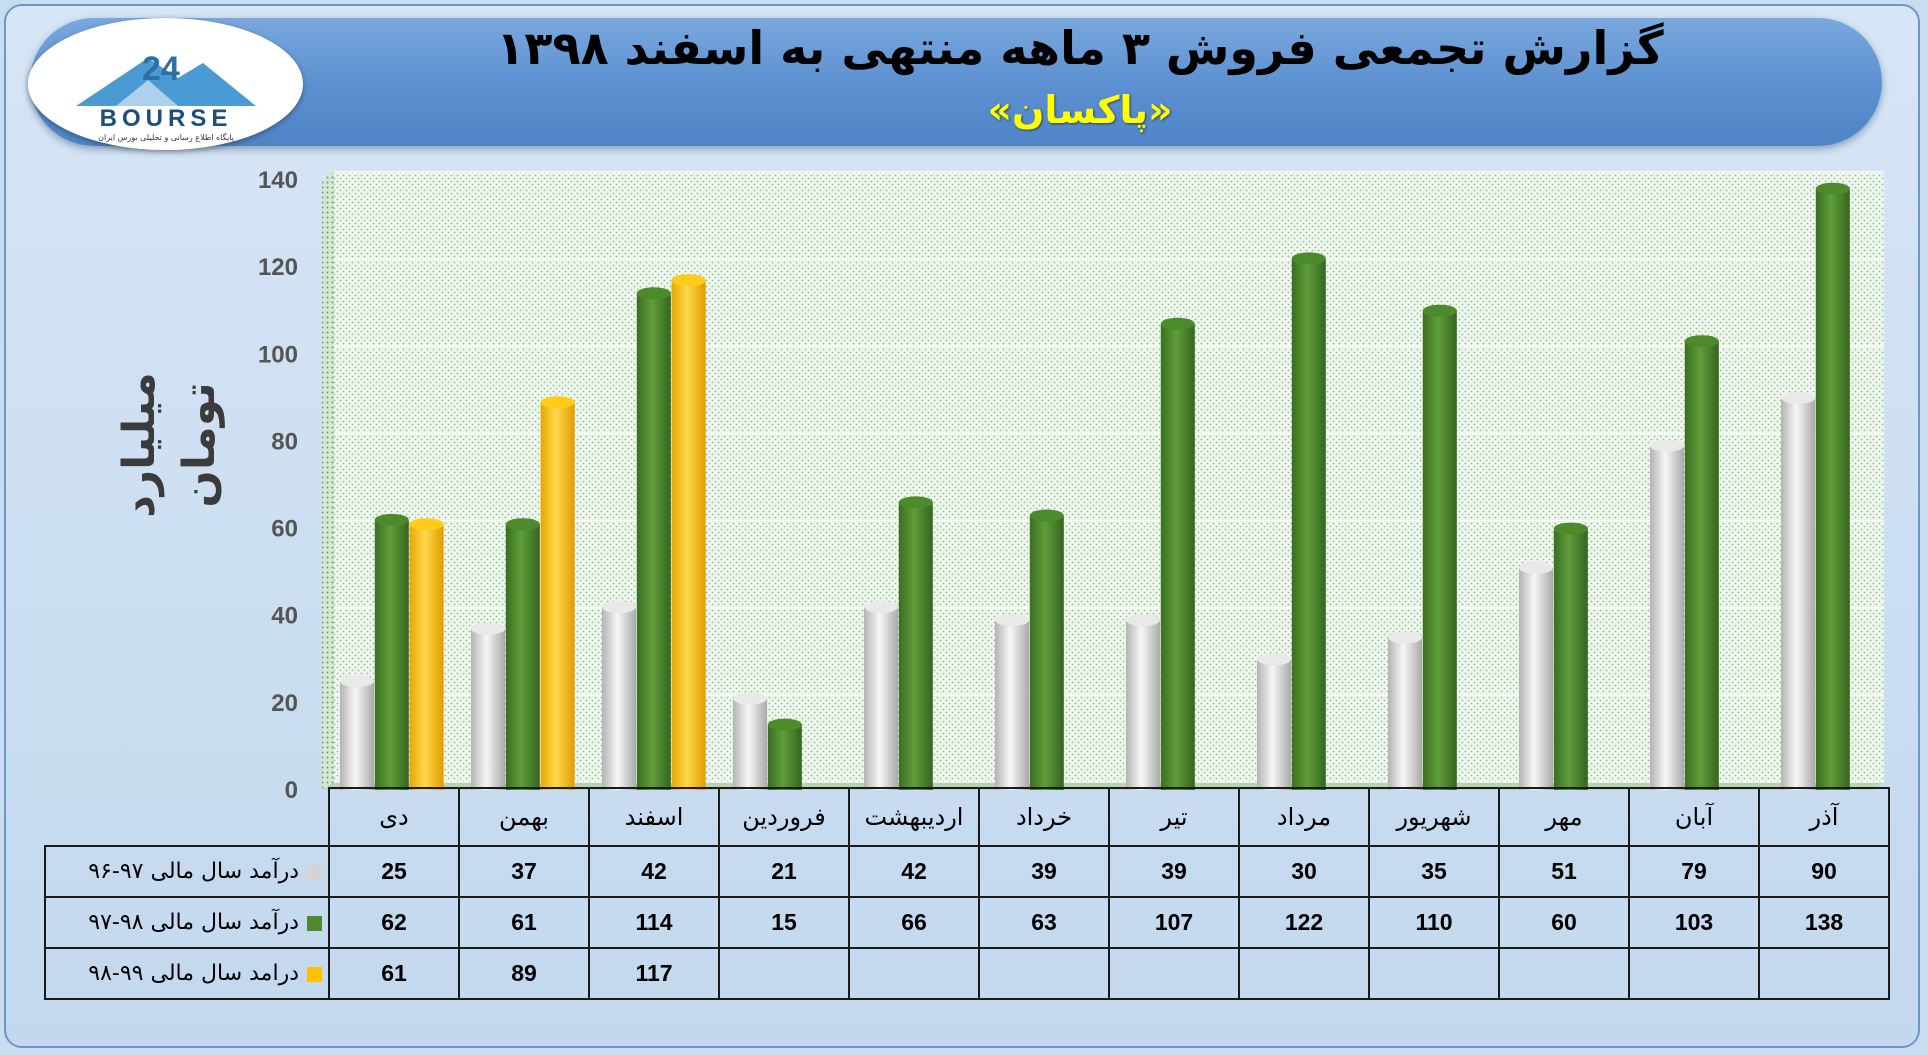  Describe the element at coordinates (1304, 817) in the screenshot. I see `x-category-label: مرداد` at that location.